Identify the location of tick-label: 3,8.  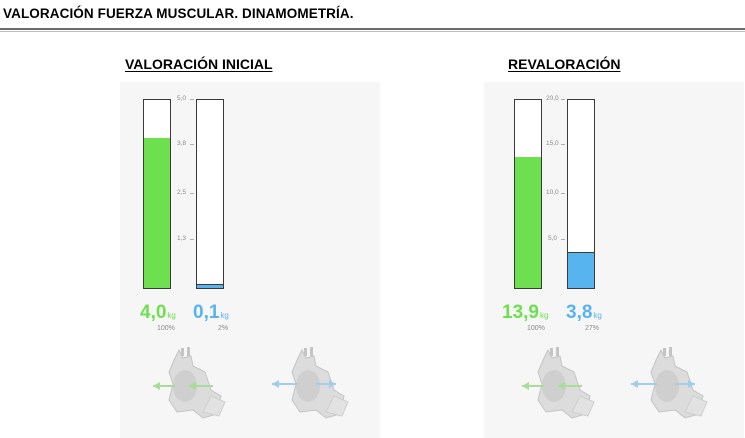
(182, 143).